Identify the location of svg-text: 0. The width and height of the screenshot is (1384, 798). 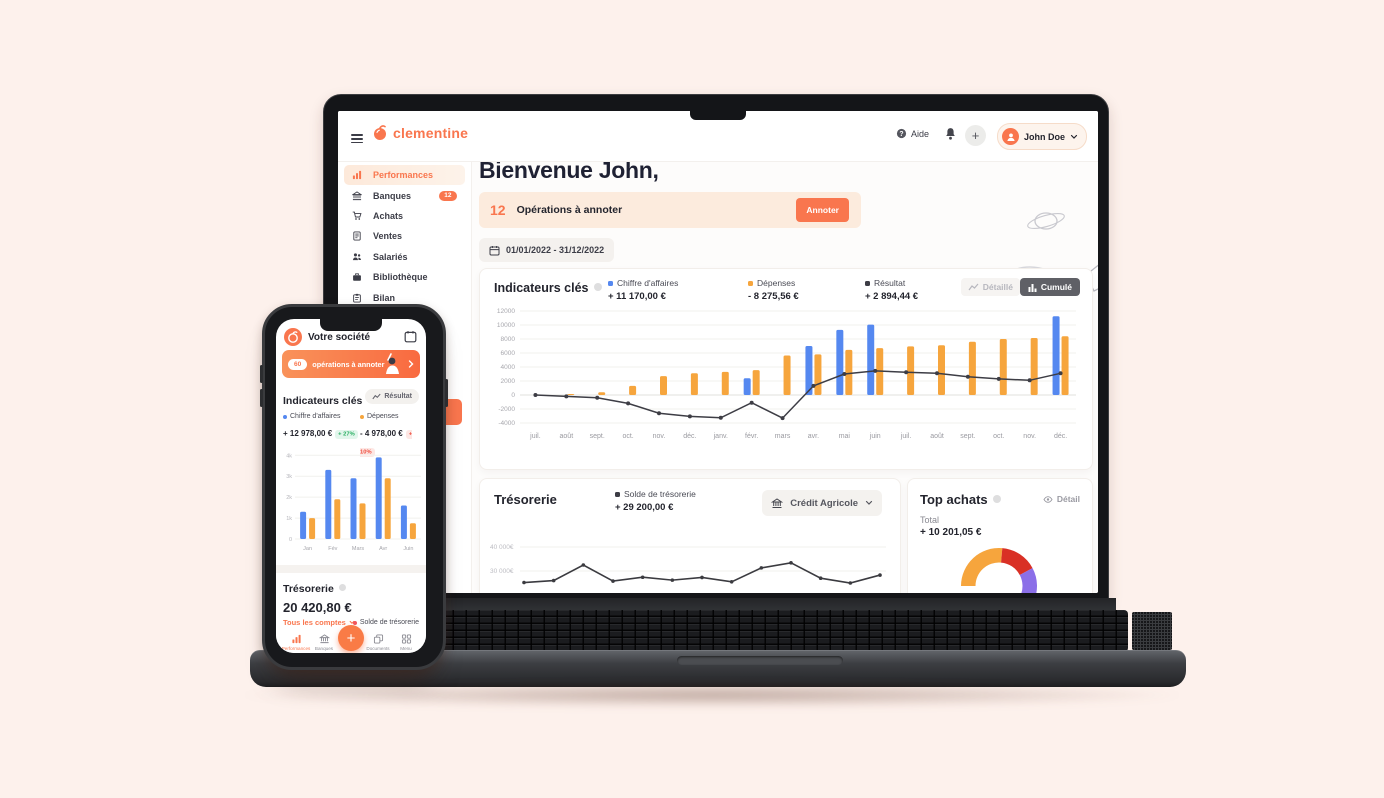
(513, 395).